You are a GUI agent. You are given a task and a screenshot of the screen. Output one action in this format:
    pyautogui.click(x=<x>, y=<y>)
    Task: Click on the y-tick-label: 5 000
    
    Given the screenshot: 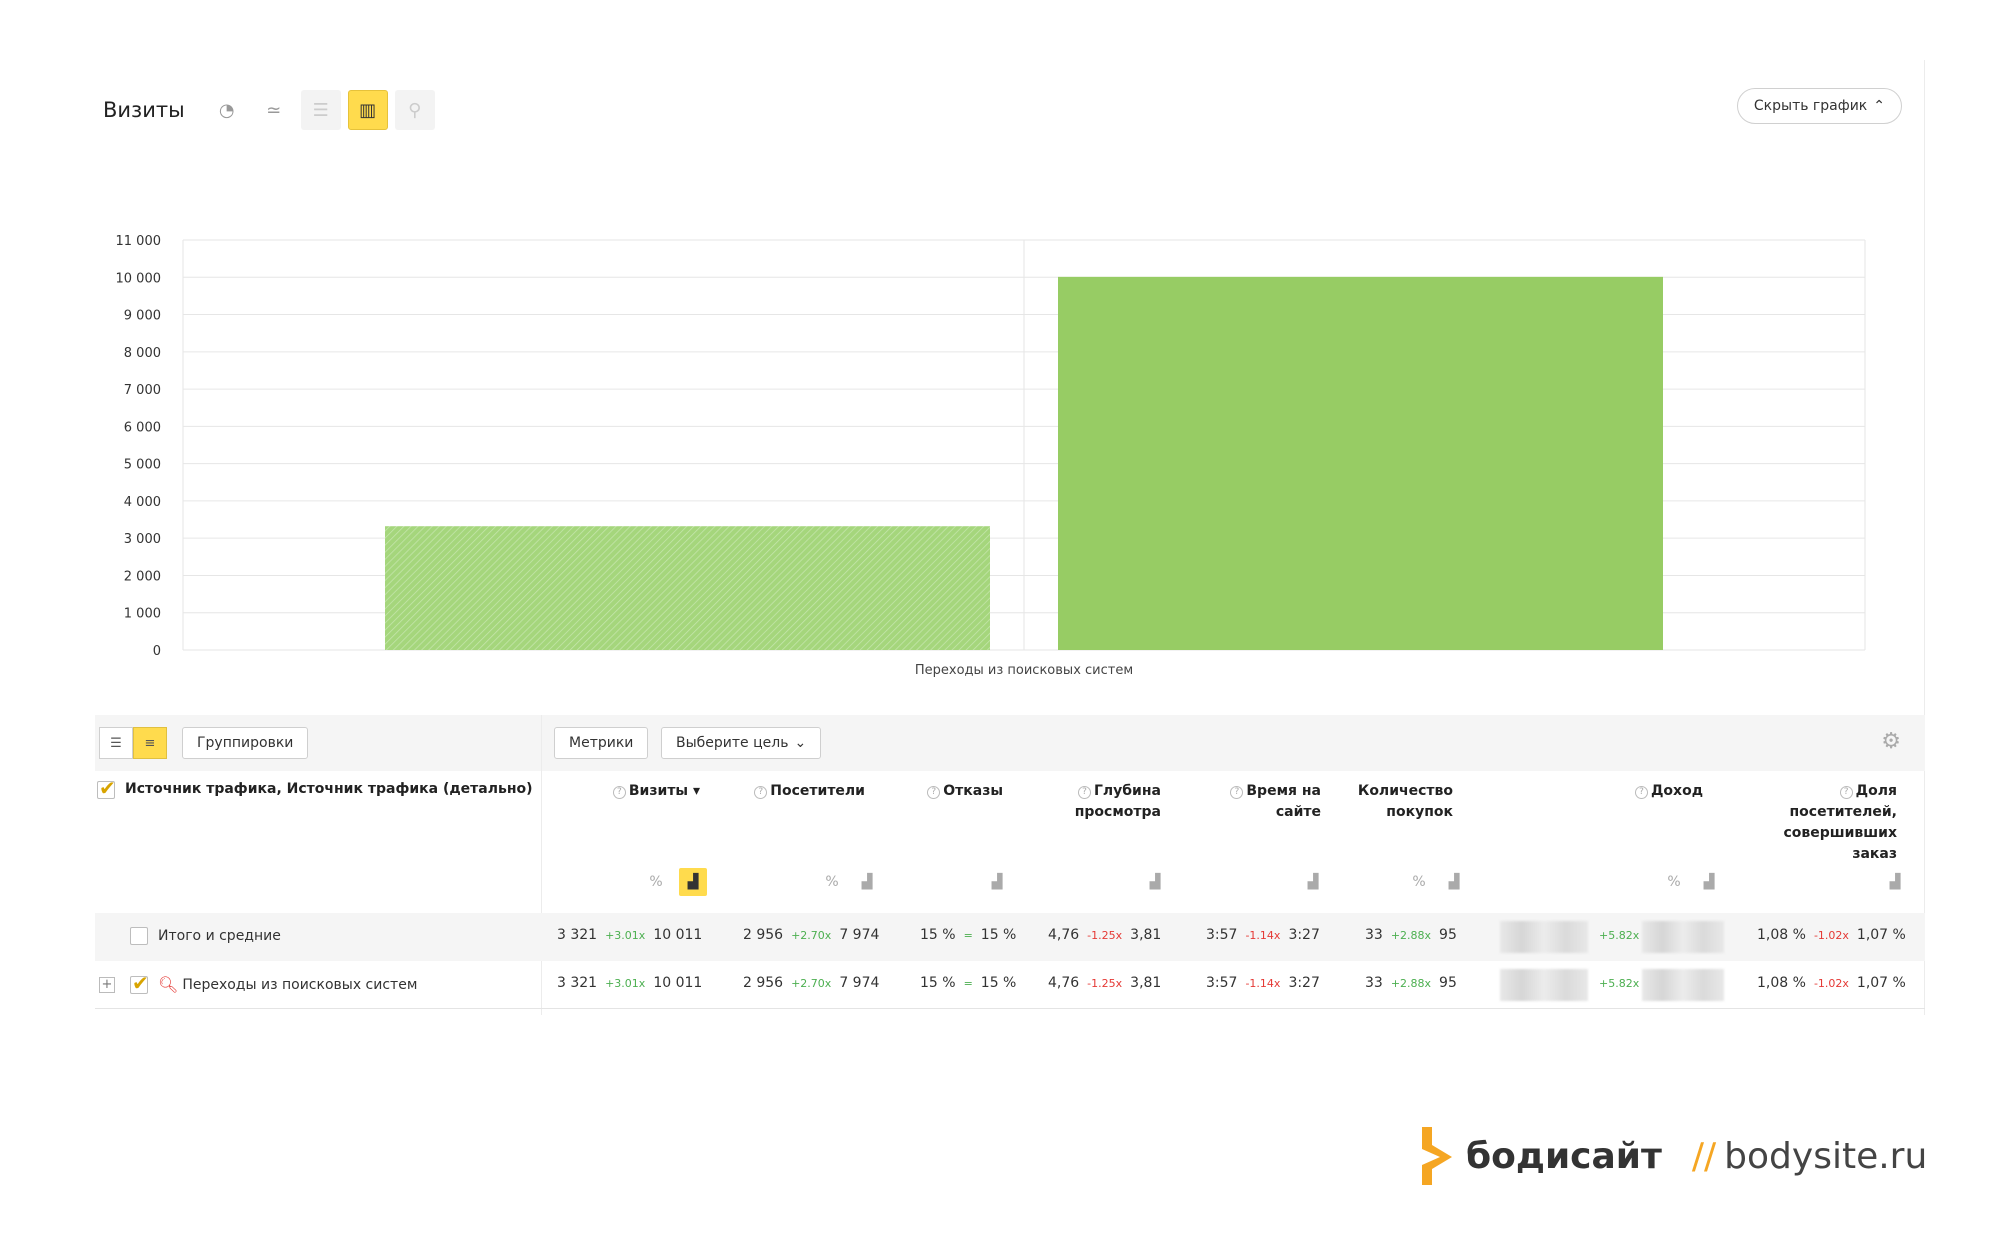 What is the action you would take?
    pyautogui.click(x=142, y=465)
    